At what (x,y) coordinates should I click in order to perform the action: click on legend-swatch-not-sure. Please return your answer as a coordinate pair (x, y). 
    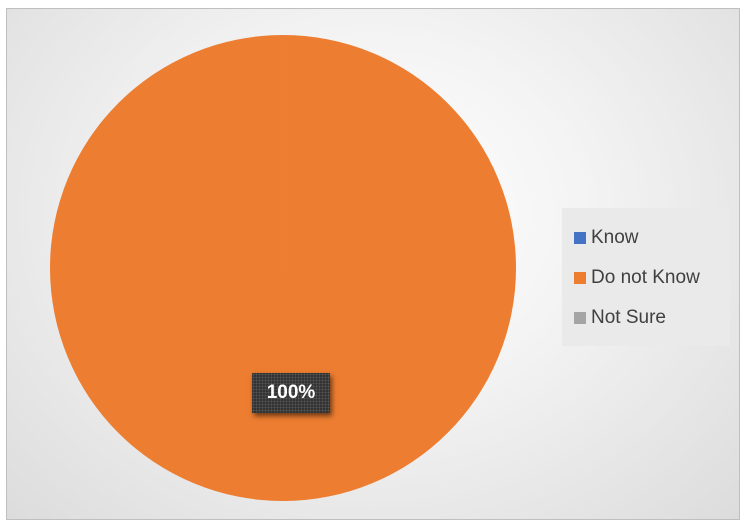
    Looking at the image, I should click on (580, 318).